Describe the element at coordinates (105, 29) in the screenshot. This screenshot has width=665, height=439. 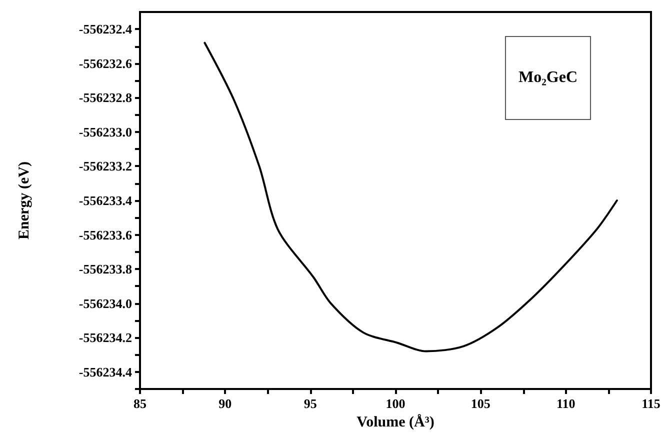
I see `y-tick-label: -556232.4` at that location.